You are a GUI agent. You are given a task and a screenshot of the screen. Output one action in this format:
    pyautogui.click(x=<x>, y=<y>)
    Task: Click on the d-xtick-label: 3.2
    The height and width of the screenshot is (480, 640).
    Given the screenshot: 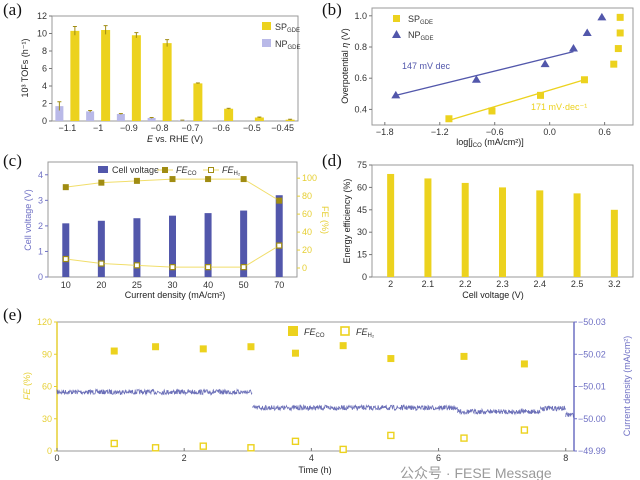 What is the action you would take?
    pyautogui.click(x=614, y=284)
    